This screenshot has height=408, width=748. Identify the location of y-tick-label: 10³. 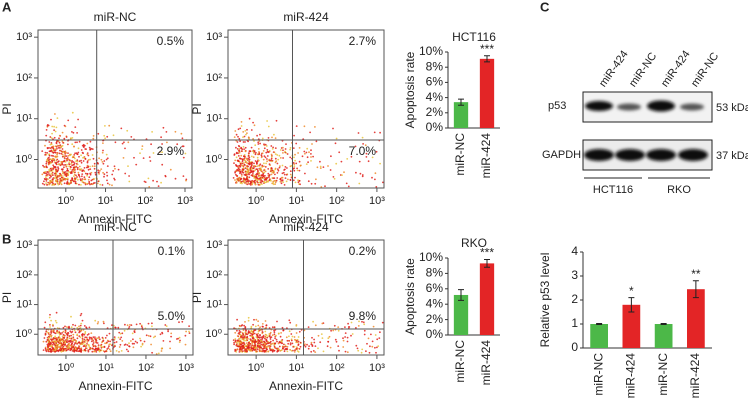
(24, 245).